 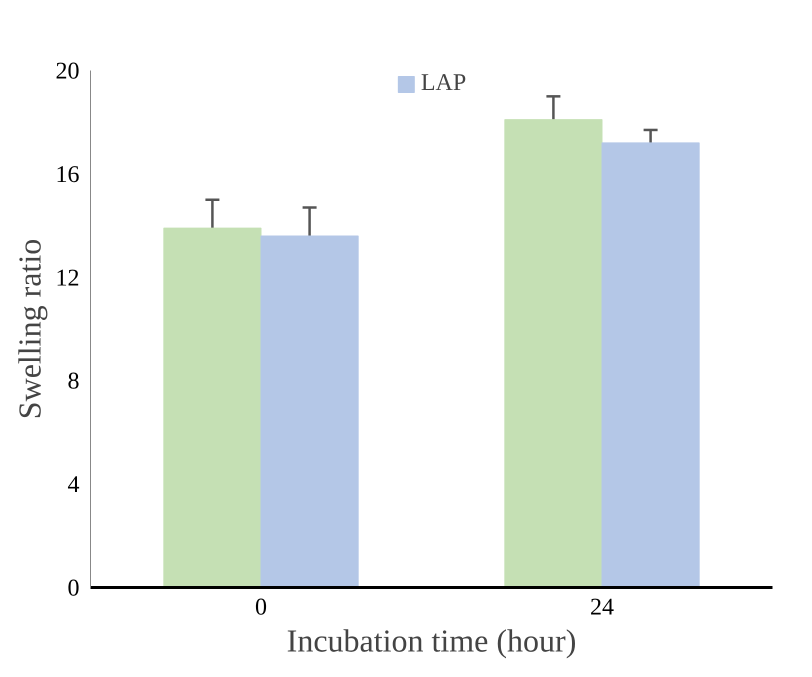 I want to click on y-tick-label: 20, so click(x=68, y=71).